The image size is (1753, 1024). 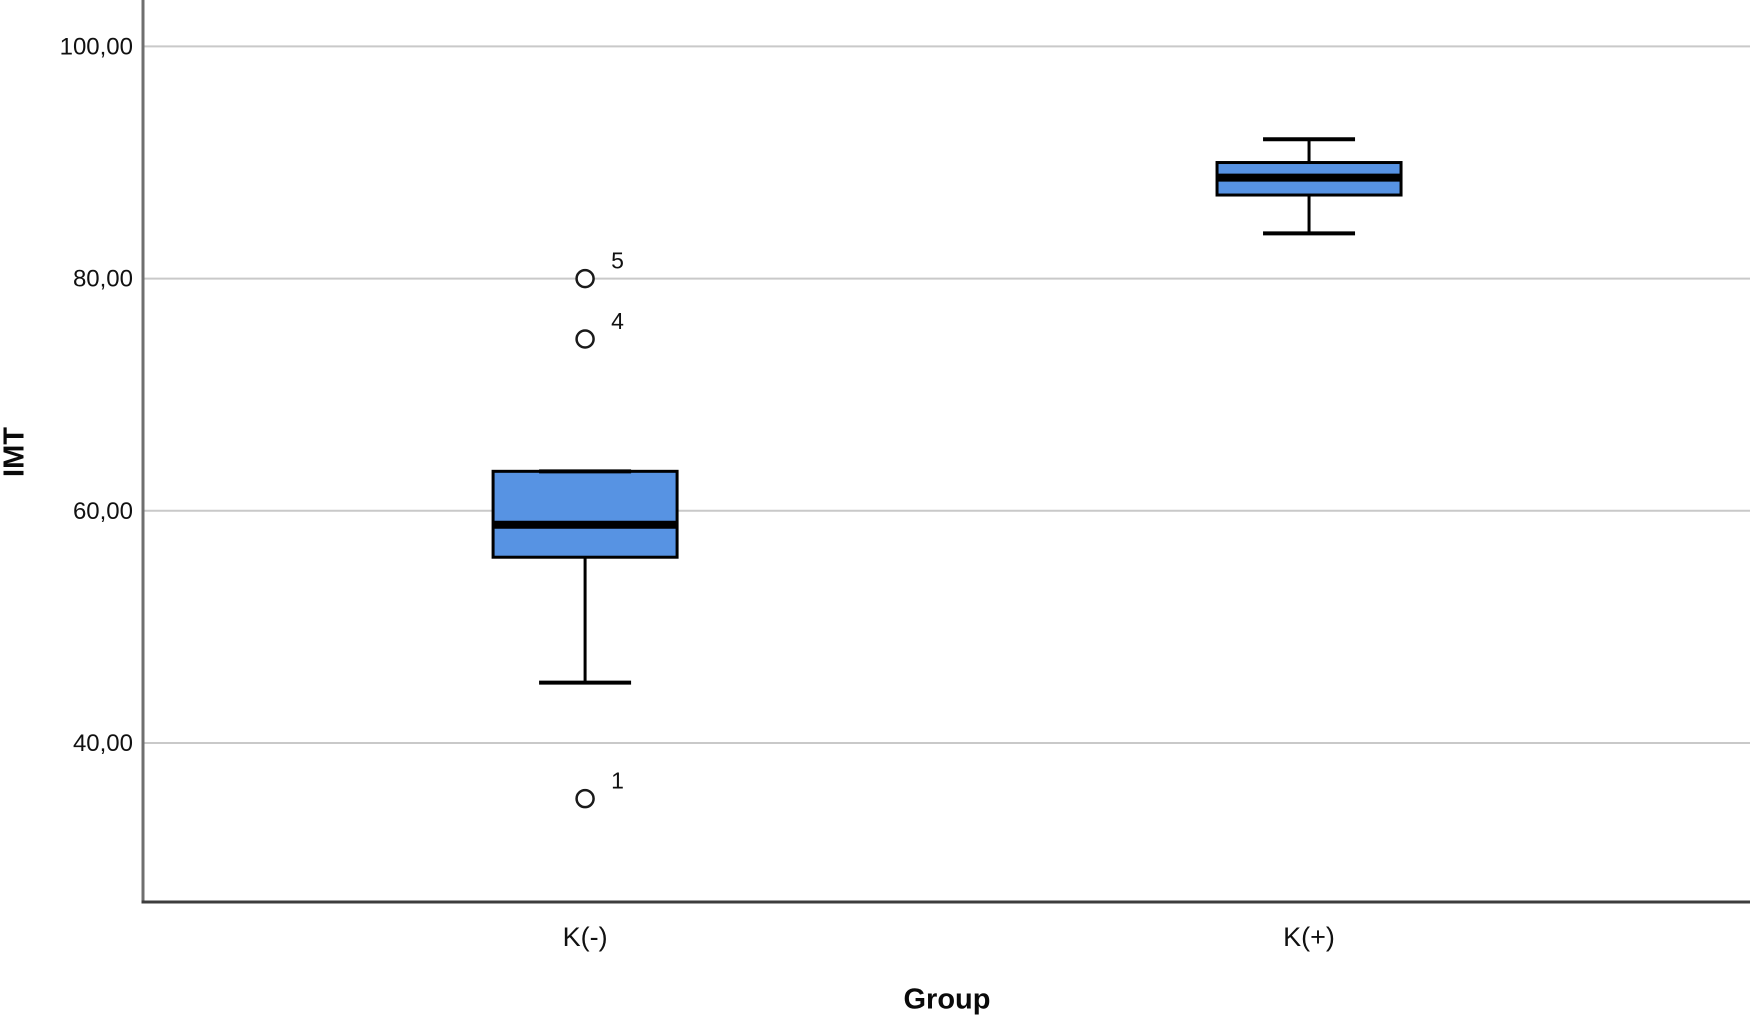 I want to click on y-tick-label: 80,00, so click(x=103, y=279).